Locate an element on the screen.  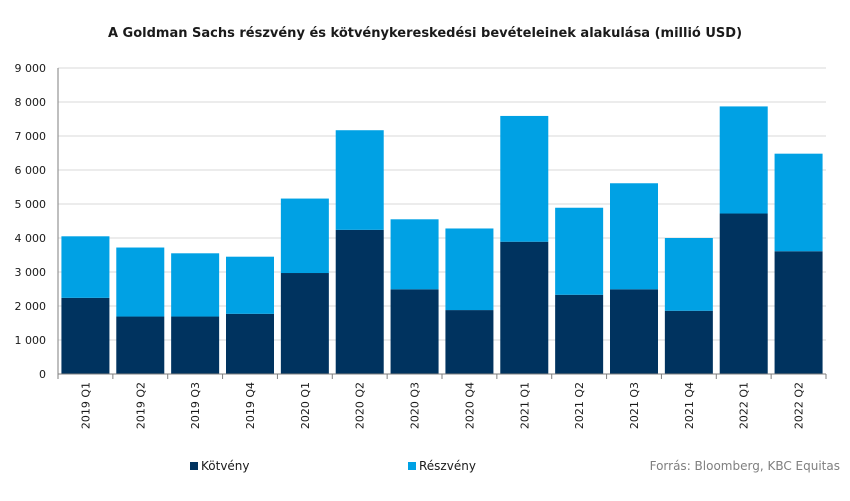
source-note: Forrás: Bloomberg, KBC Equitas is located at coordinates (745, 466).